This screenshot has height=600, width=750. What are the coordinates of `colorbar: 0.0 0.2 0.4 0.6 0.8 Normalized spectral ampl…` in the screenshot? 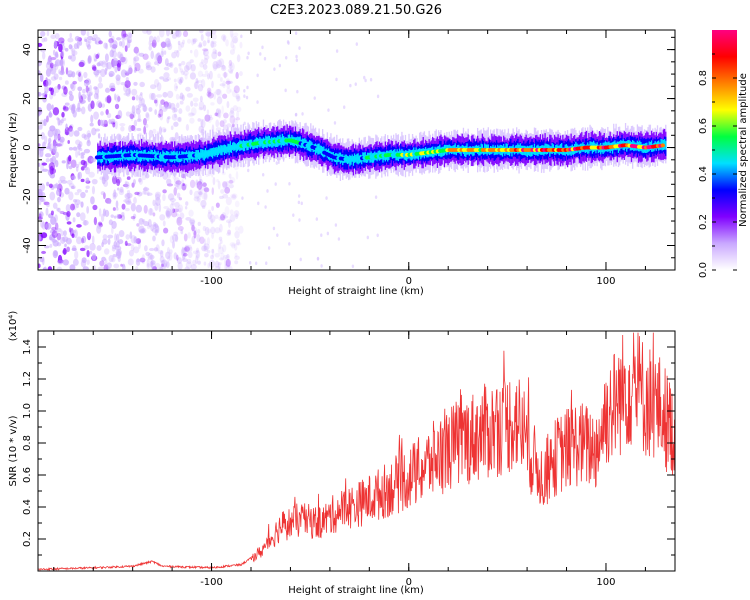 It's located at (723, 154).